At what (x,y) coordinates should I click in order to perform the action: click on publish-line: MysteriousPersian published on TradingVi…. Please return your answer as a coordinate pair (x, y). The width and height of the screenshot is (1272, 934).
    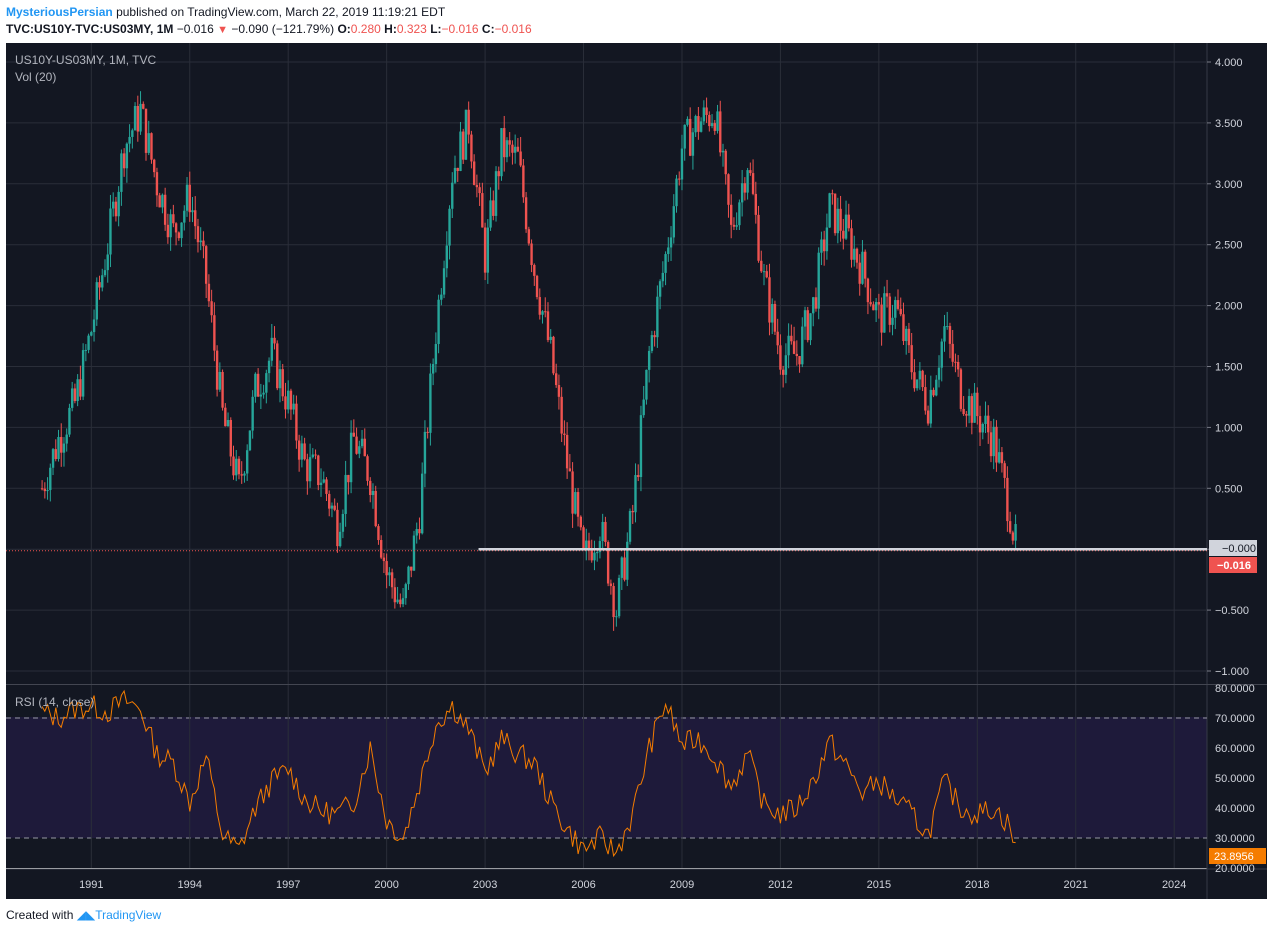
    Looking at the image, I should click on (225, 12).